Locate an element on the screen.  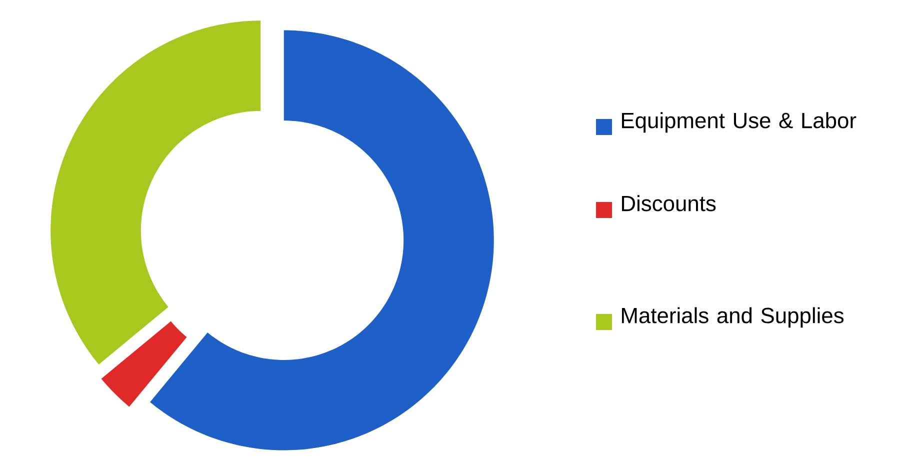
legend-label: Discounts is located at coordinates (669, 203).